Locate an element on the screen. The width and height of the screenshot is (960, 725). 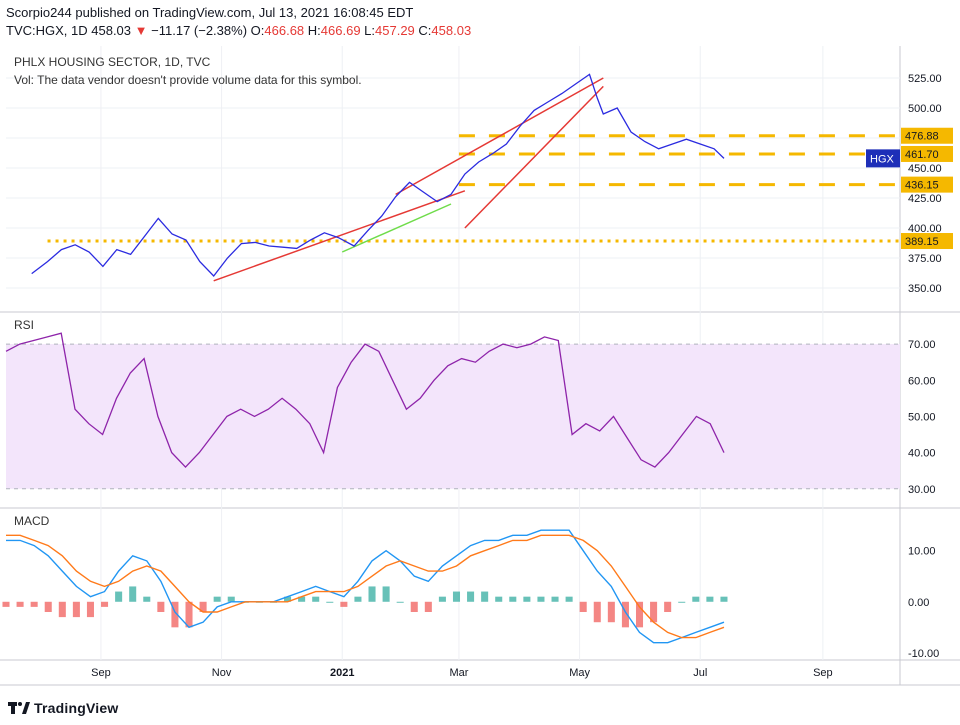
x-tick-label: Mar is located at coordinates (458, 673).